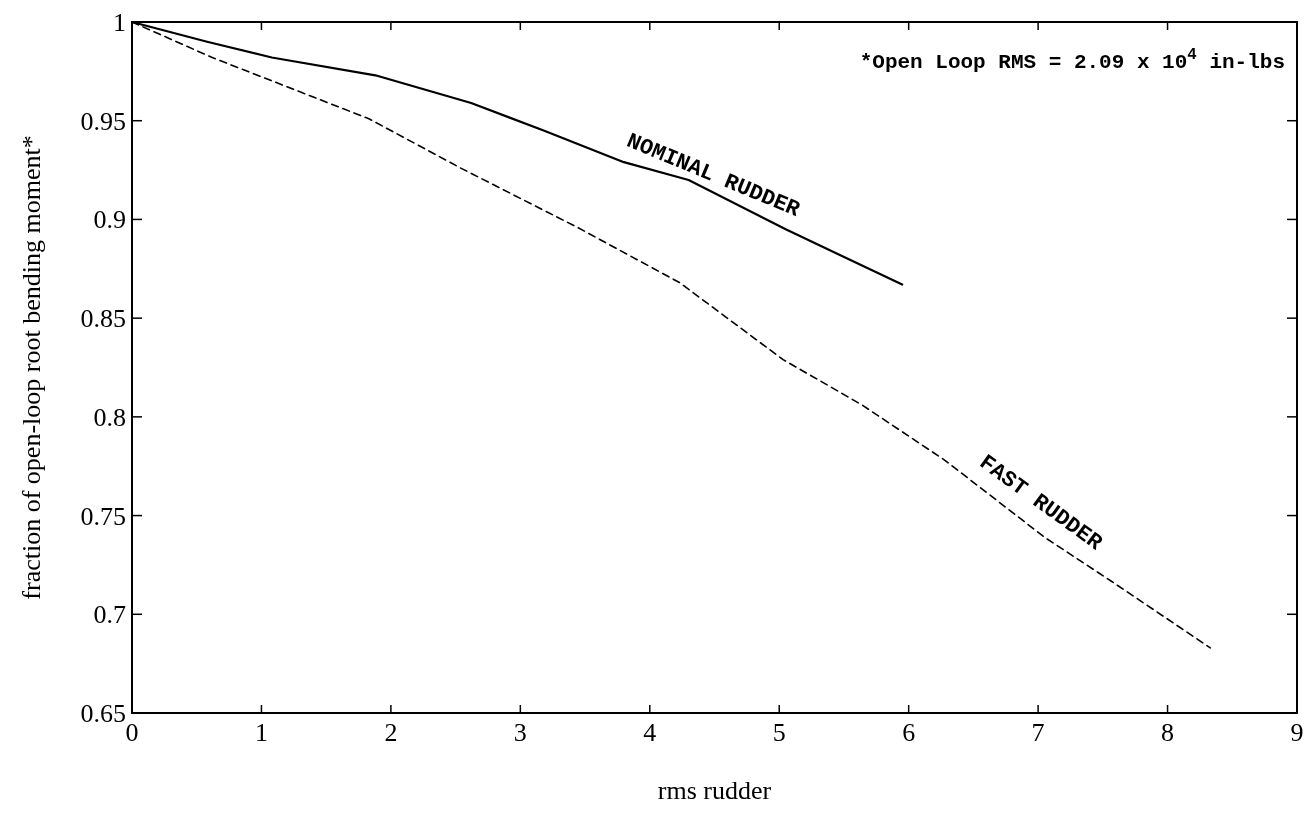 Image resolution: width=1310 pixels, height=820 pixels. What do you see at coordinates (103, 319) in the screenshot?
I see `y-tick-label: 0.85` at bounding box center [103, 319].